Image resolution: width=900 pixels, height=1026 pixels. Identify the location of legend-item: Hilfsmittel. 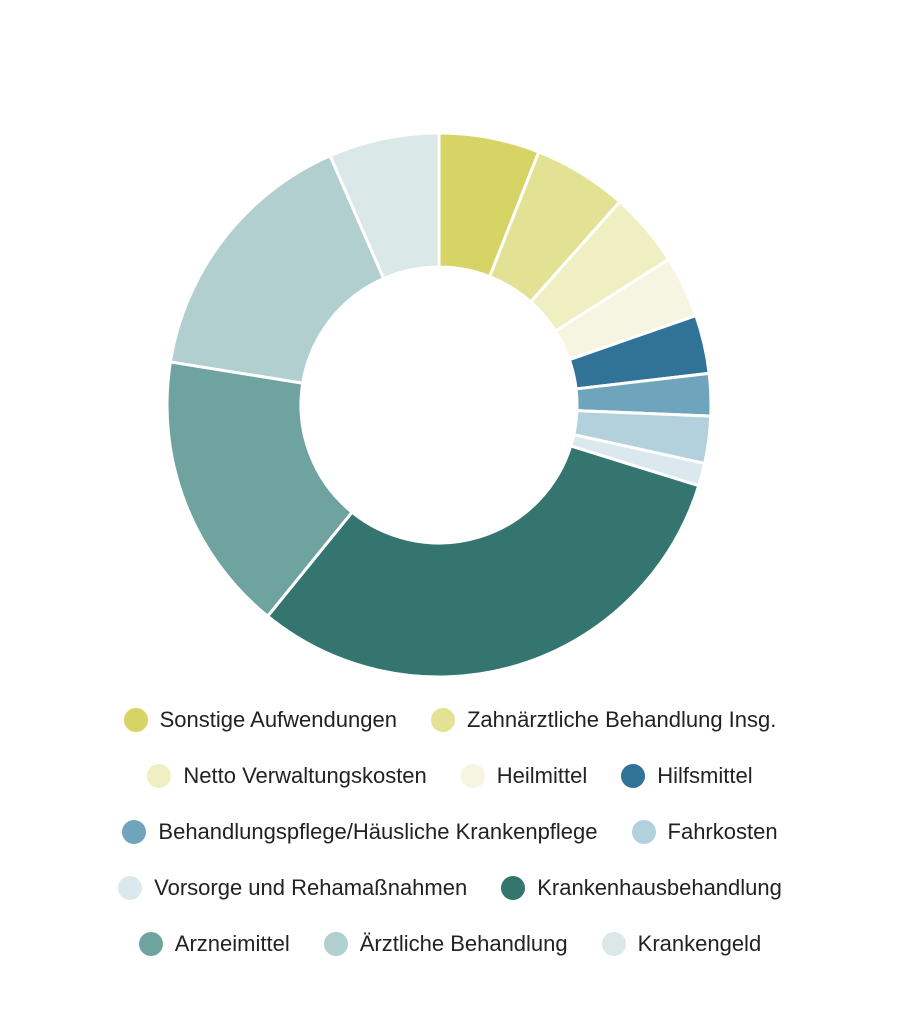
(687, 776).